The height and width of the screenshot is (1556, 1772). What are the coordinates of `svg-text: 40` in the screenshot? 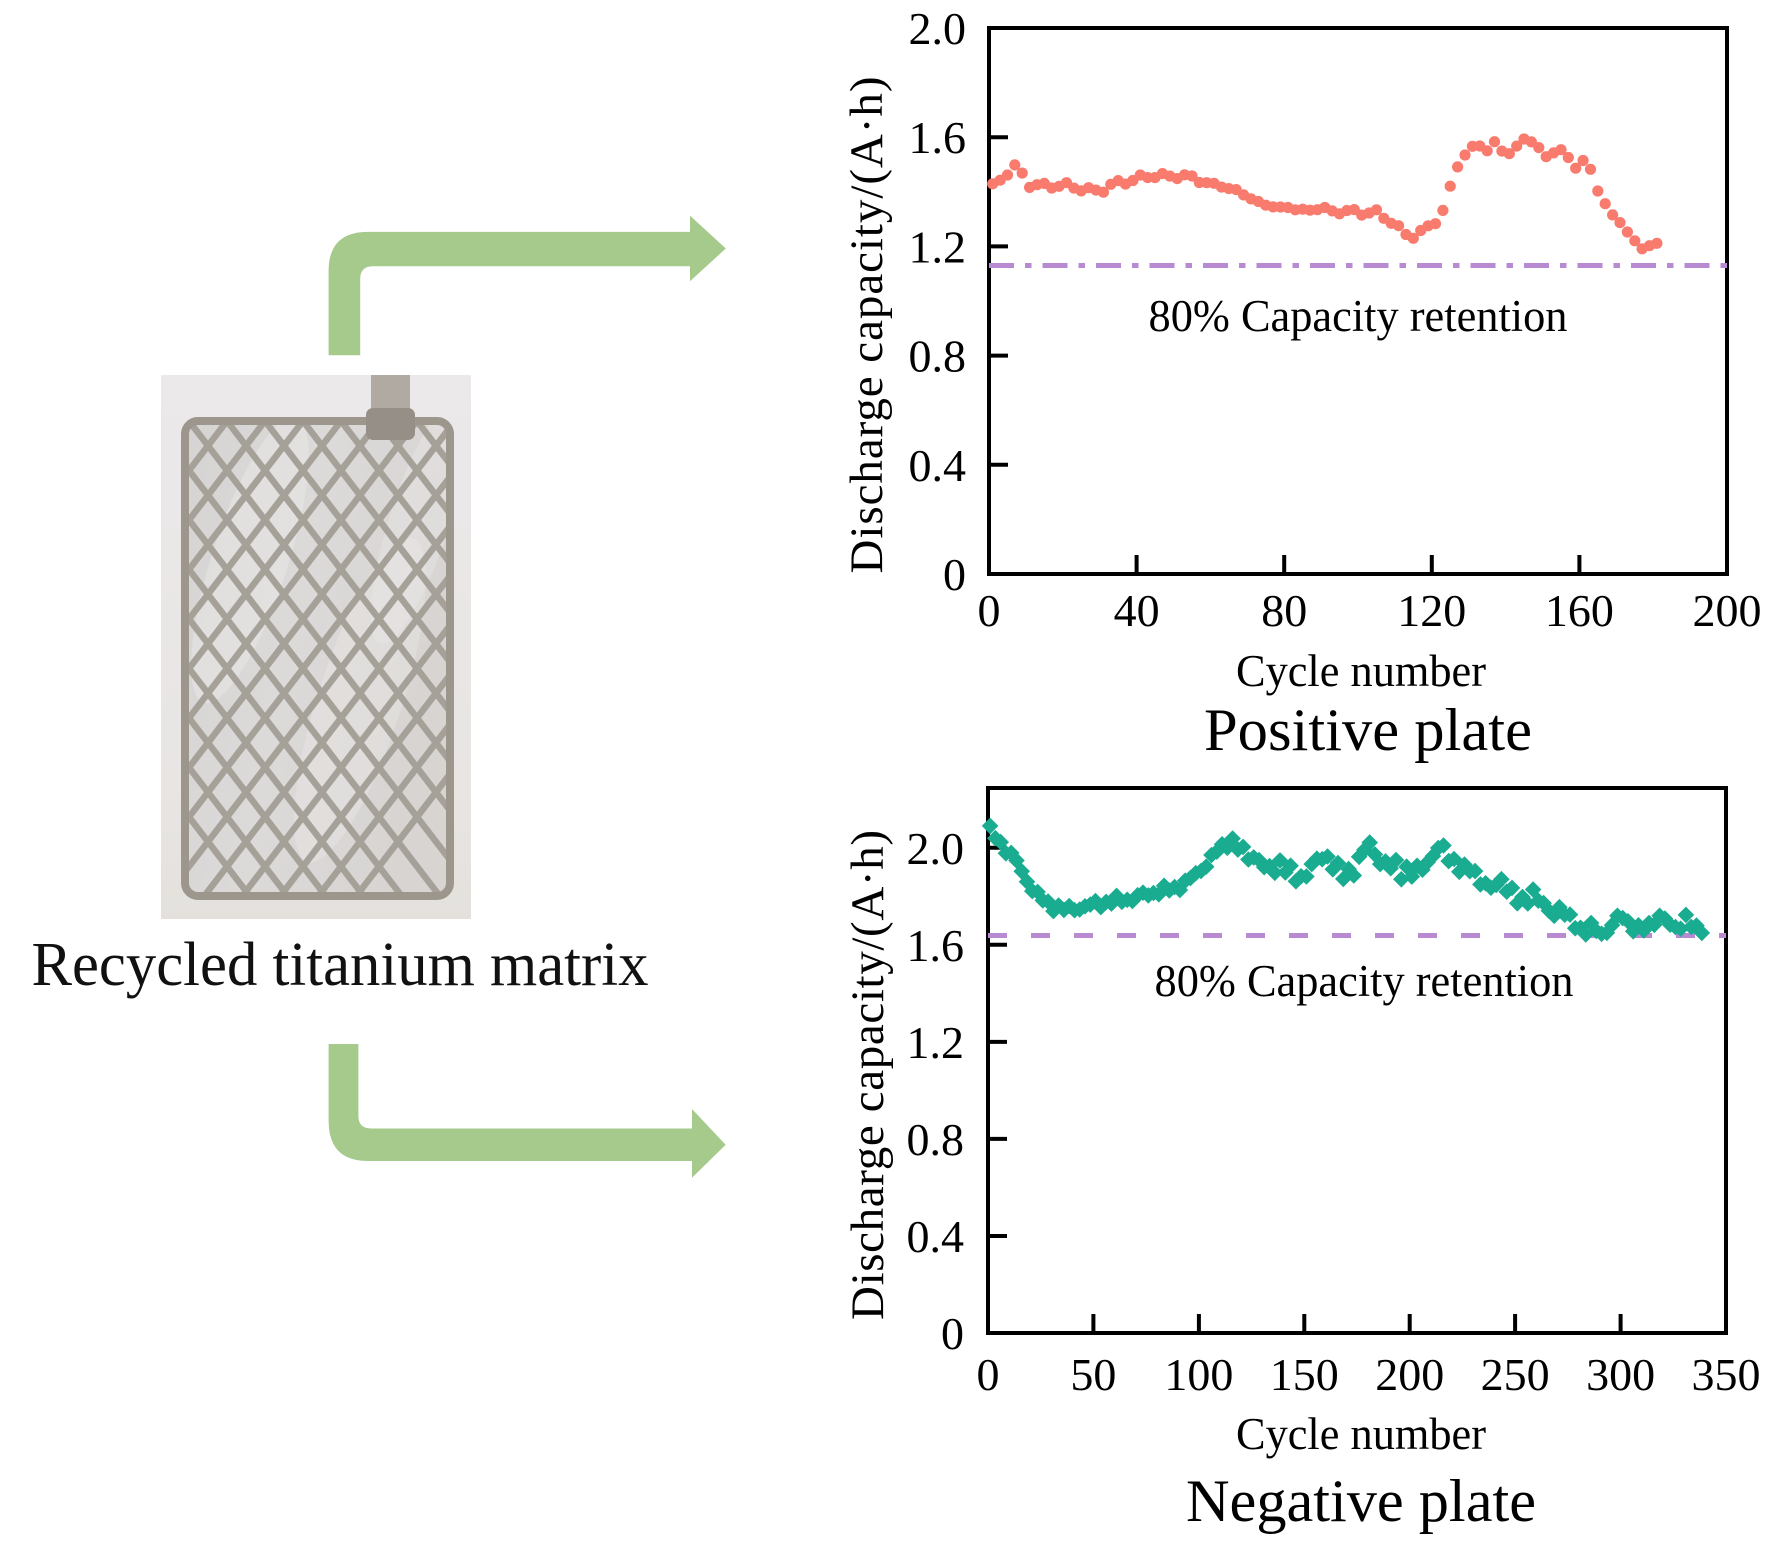 It's located at (1137, 610).